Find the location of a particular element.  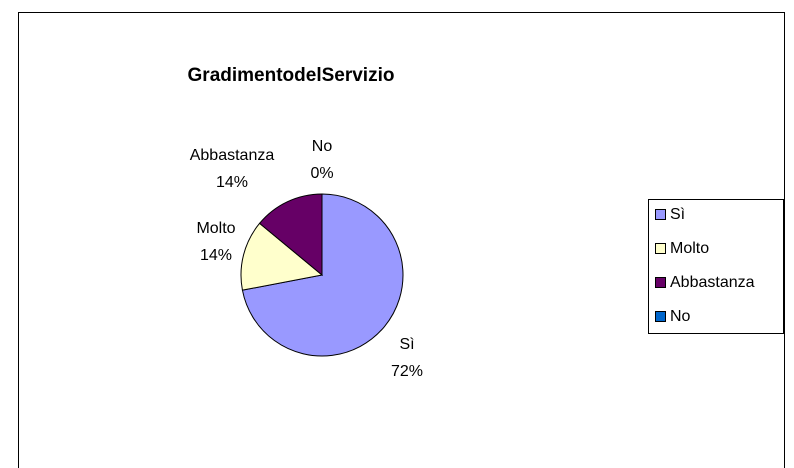

slice-label: No is located at coordinates (322, 146).